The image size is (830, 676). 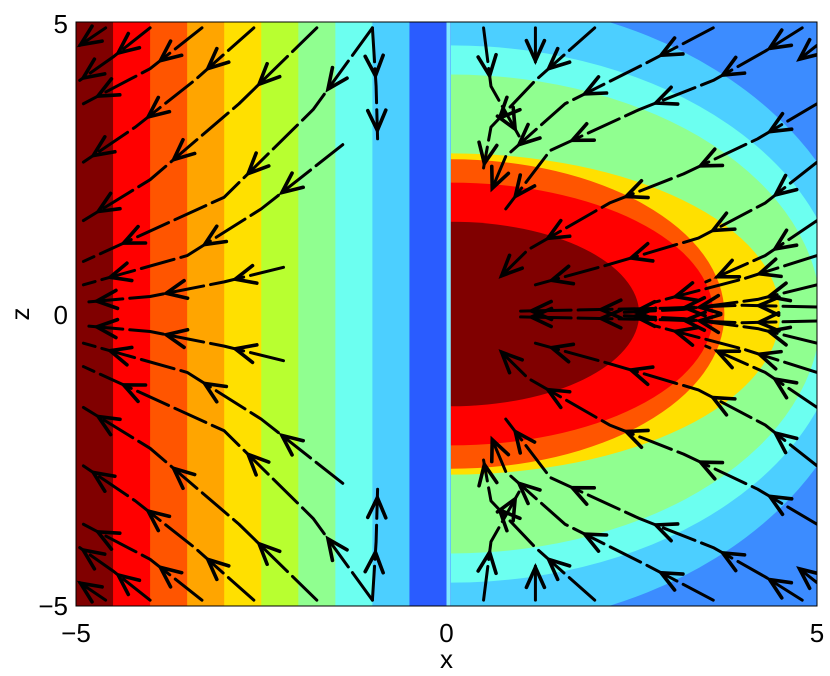 I want to click on y-axis-label: z, so click(x=20, y=314).